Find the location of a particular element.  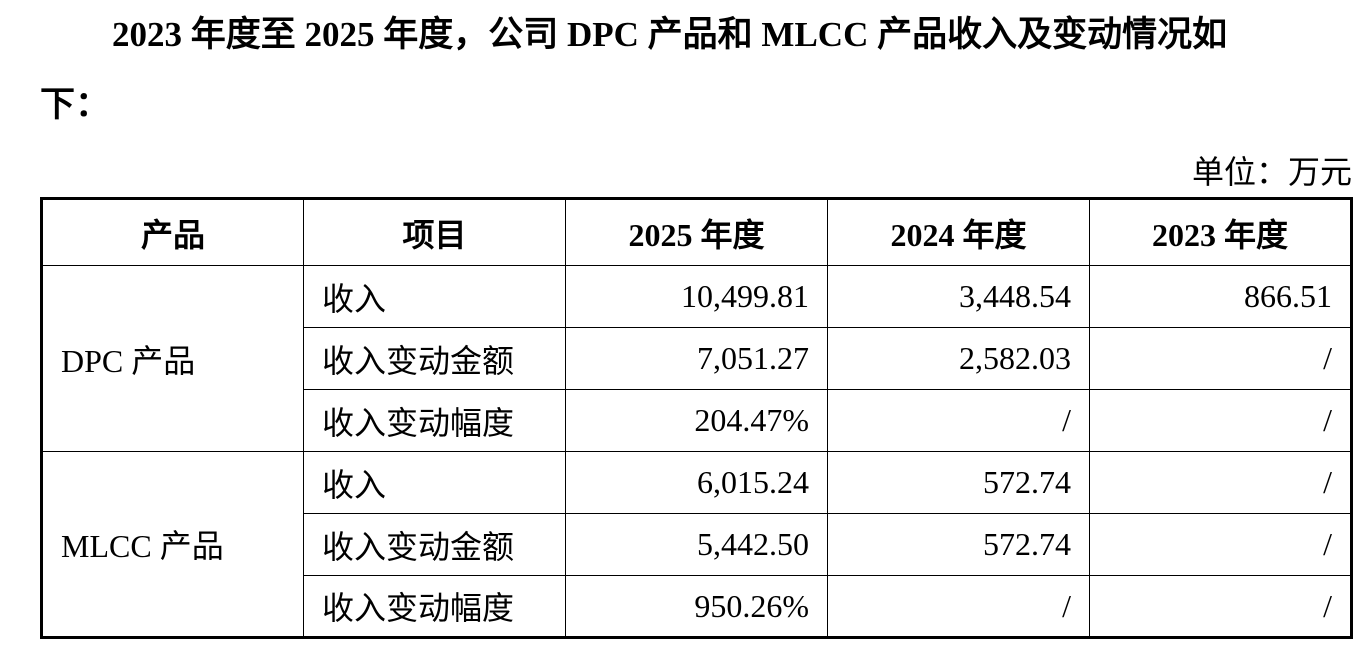

value-2025: 950.26% is located at coordinates (696, 606).